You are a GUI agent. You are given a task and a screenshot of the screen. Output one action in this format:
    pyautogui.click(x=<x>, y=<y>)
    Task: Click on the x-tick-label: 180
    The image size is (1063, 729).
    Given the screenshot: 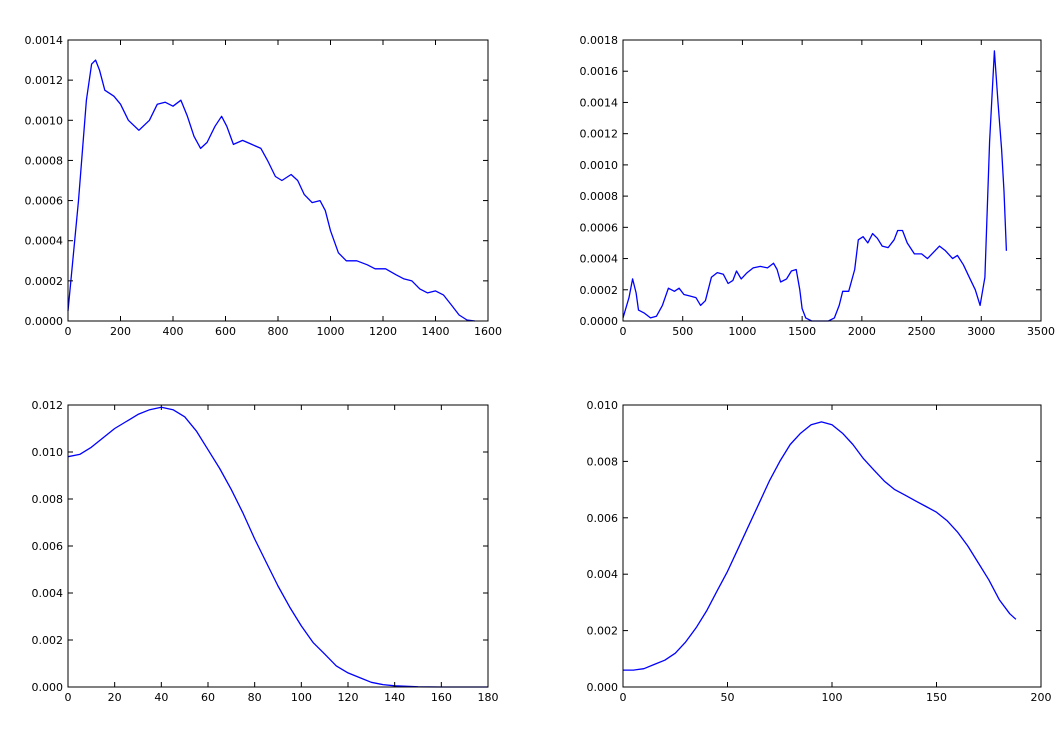 What is the action you would take?
    pyautogui.click(x=488, y=697)
    